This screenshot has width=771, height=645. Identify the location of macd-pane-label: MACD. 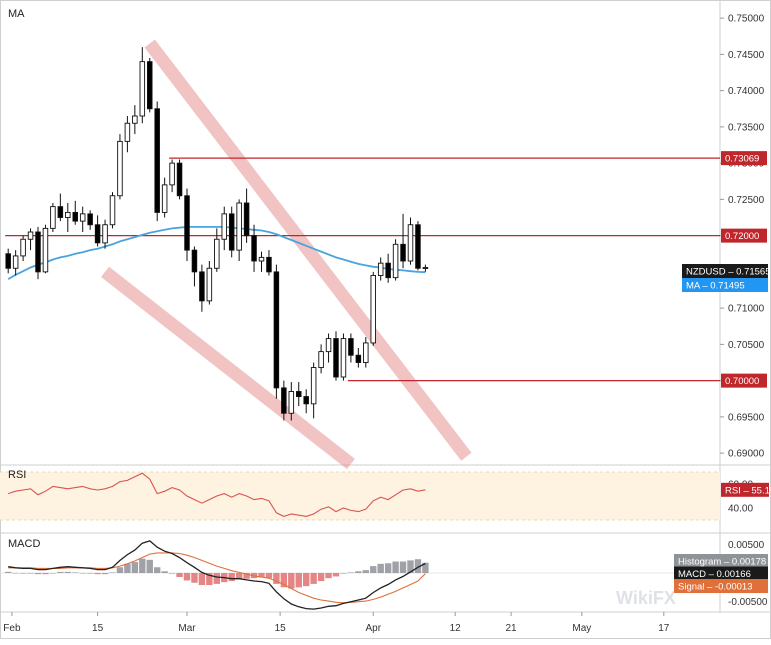
(24, 544).